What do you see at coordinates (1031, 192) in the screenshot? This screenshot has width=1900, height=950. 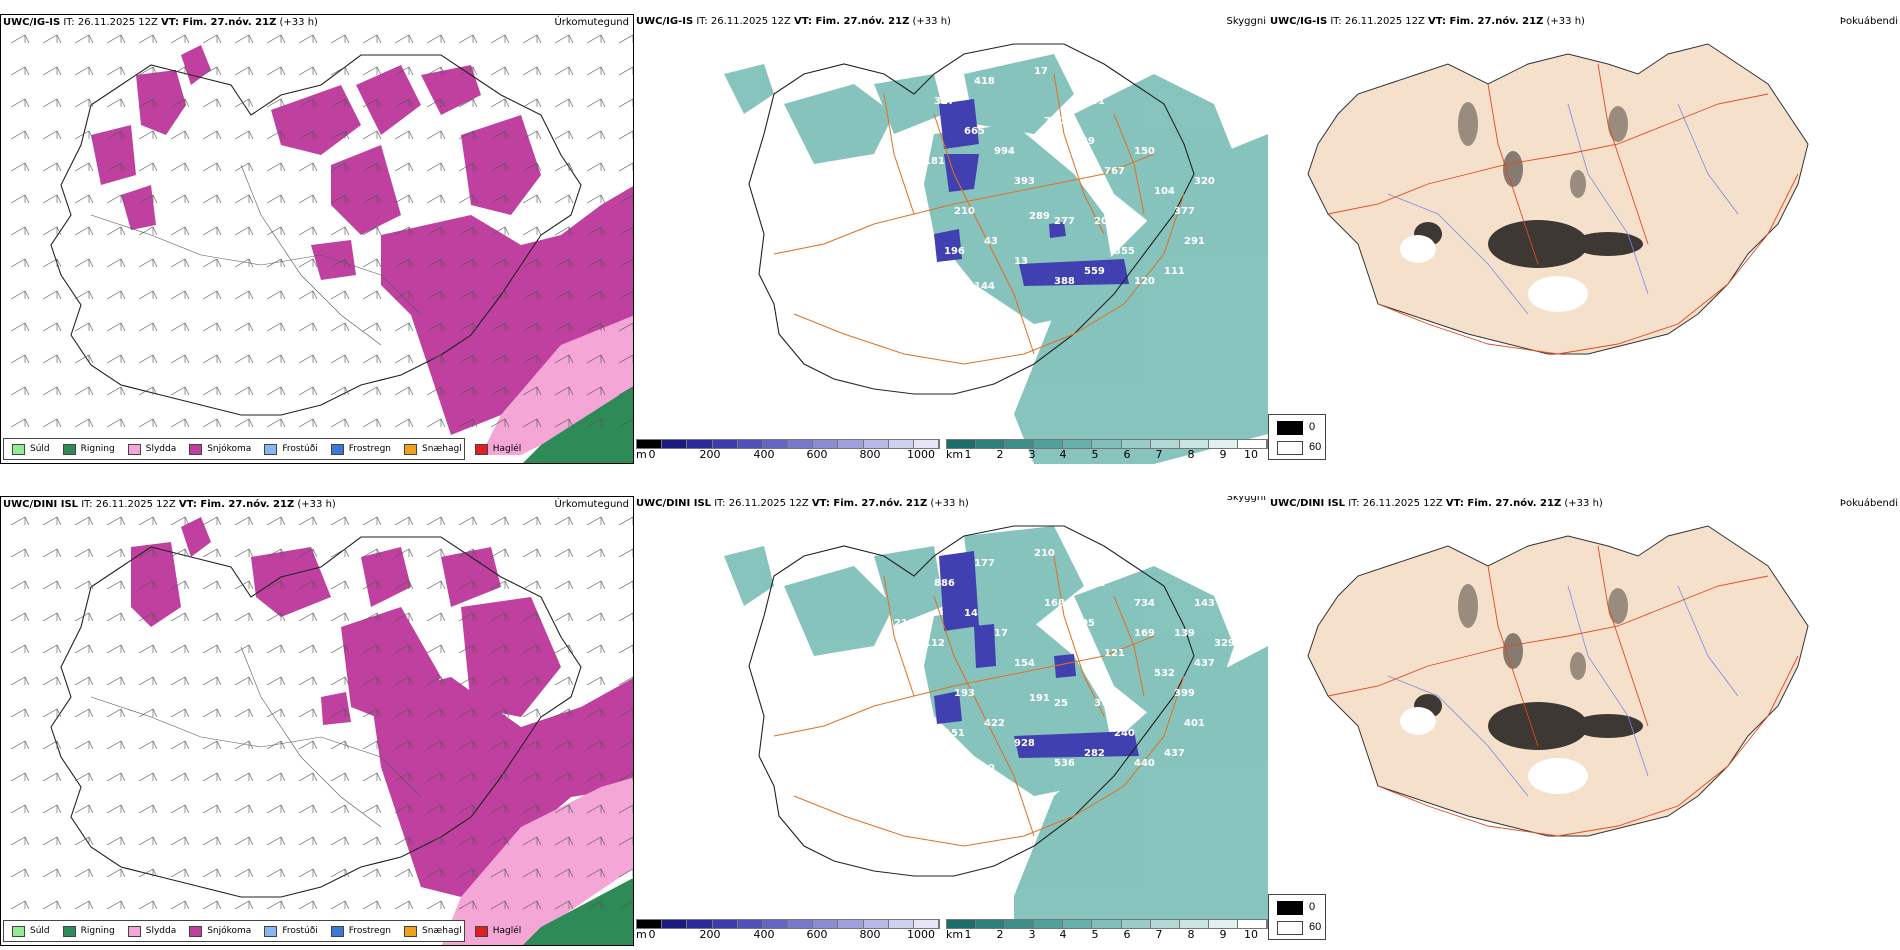 I see `low-cloud-base-area` at bounding box center [1031, 192].